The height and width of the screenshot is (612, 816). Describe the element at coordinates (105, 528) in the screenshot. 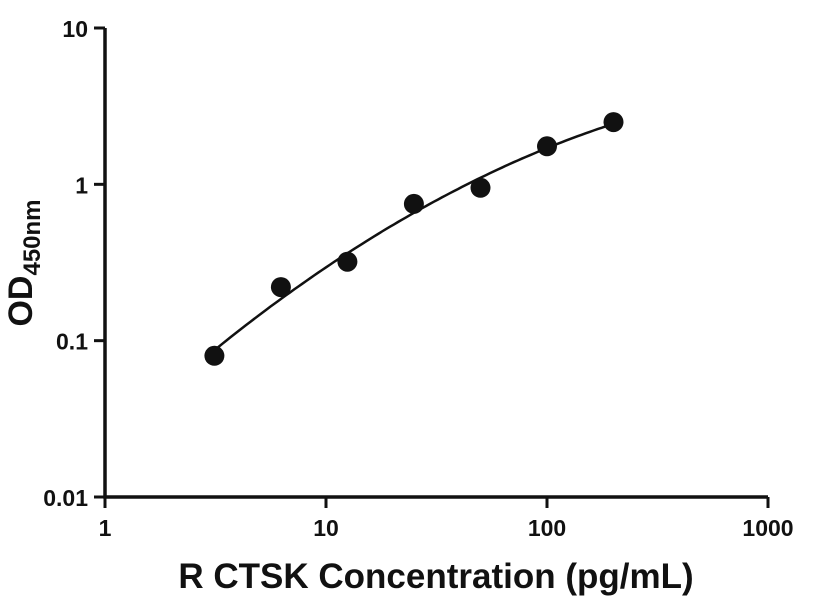

I see `x-tick-label: 1` at that location.